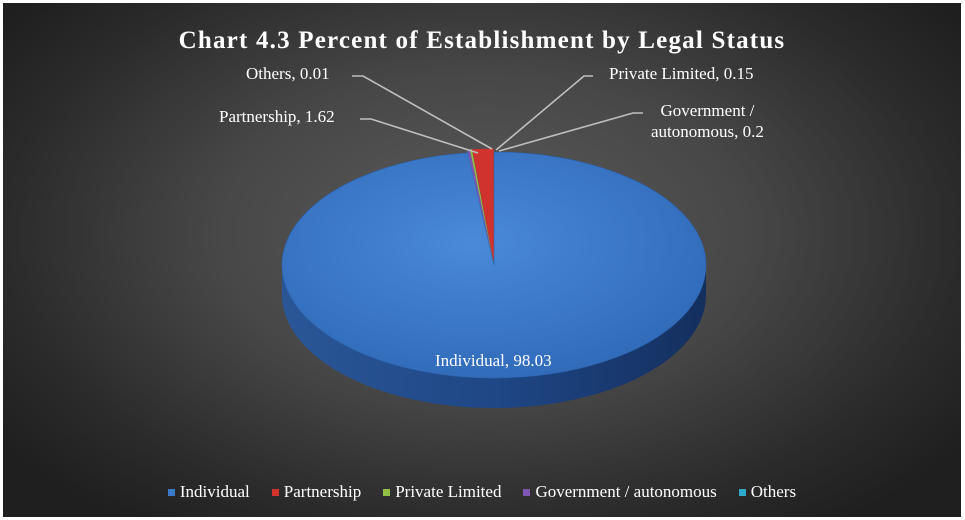 The height and width of the screenshot is (520, 965). I want to click on leader-government, so click(570, 132).